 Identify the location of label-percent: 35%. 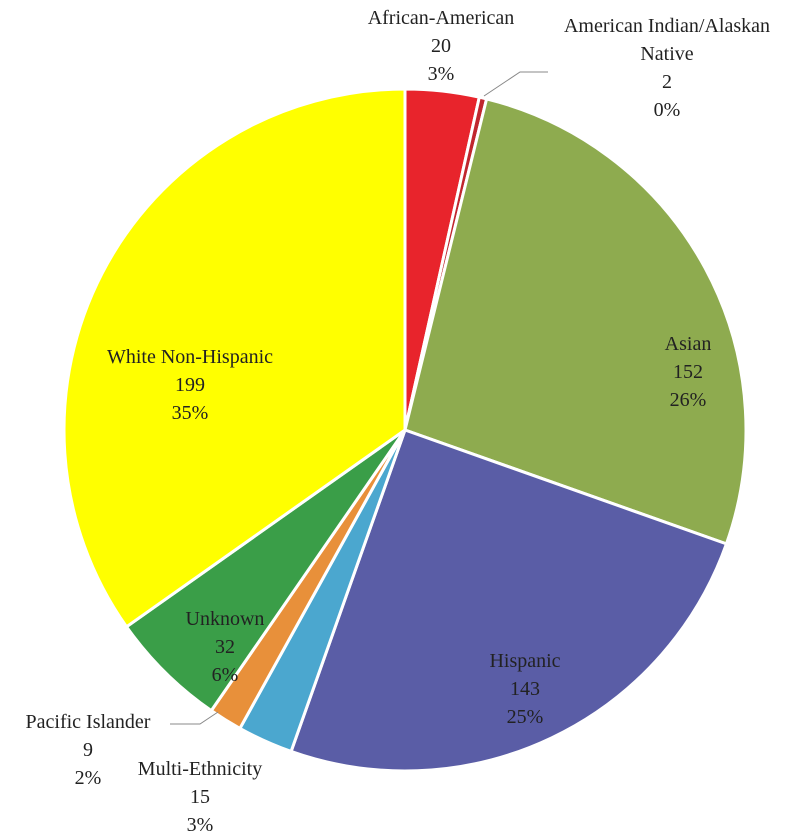
(190, 413).